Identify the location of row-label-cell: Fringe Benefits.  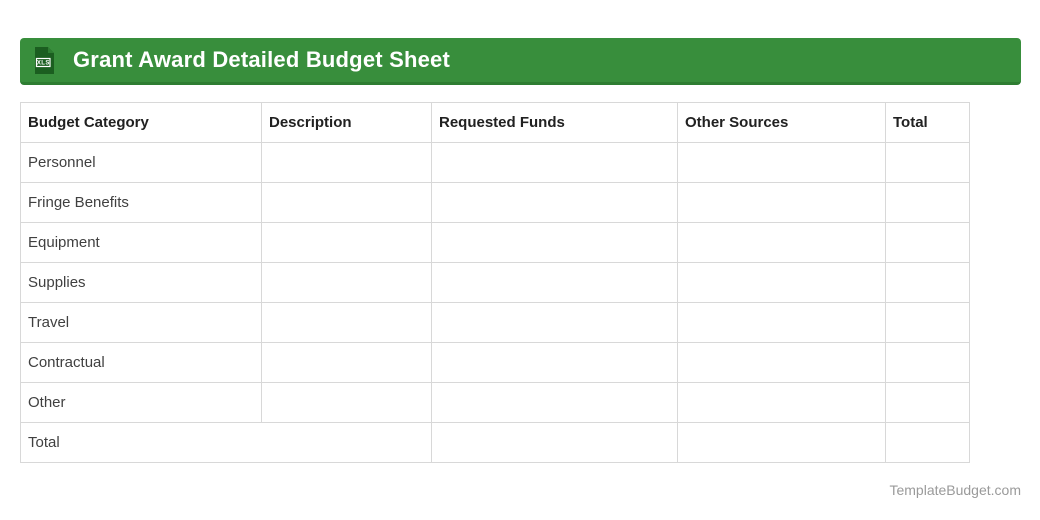
(141, 202).